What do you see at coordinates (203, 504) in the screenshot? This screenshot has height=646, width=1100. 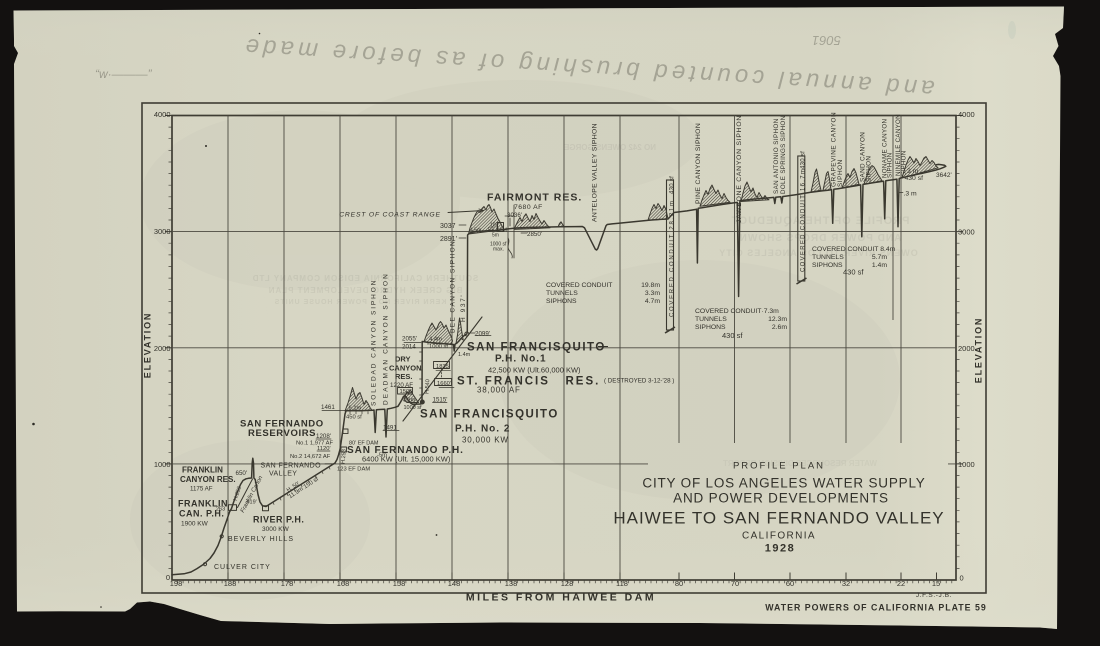 I see `svg-text: FRANKLIN` at bounding box center [203, 504].